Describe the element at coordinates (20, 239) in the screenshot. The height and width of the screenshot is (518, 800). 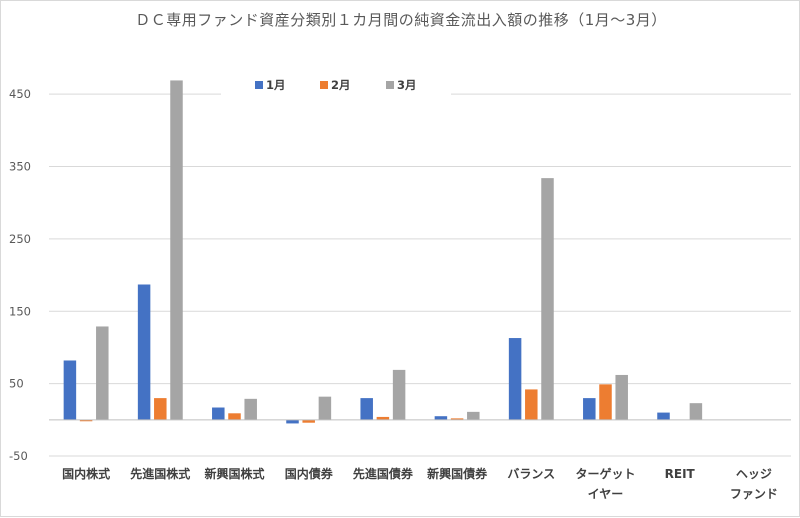
I see `y-tick-label: 250` at that location.